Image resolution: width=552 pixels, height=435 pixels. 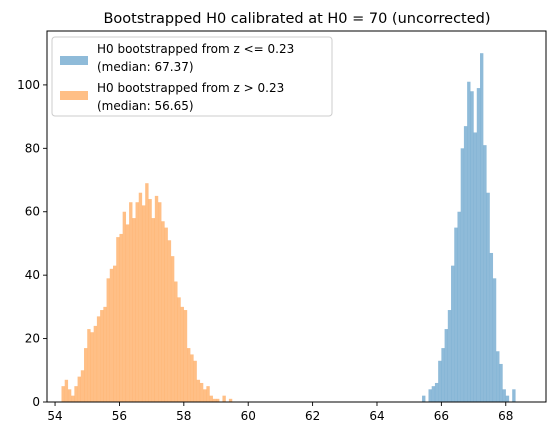 I want to click on legend-label-z-high-line1: H0 bootstrapped from z > 0.23, so click(x=190, y=88).